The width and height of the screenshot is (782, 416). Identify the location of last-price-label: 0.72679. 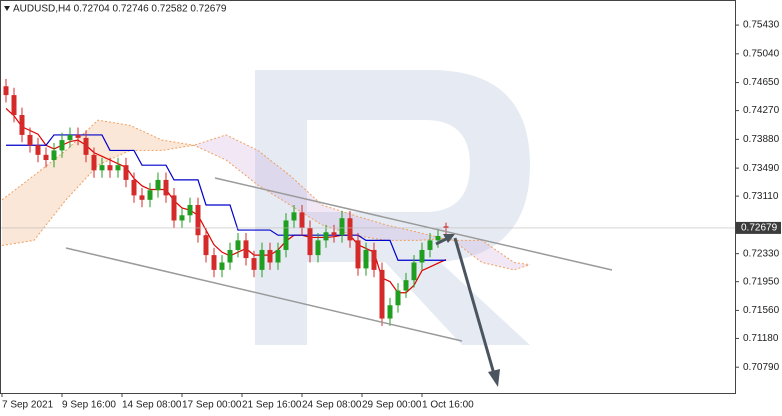
(759, 228).